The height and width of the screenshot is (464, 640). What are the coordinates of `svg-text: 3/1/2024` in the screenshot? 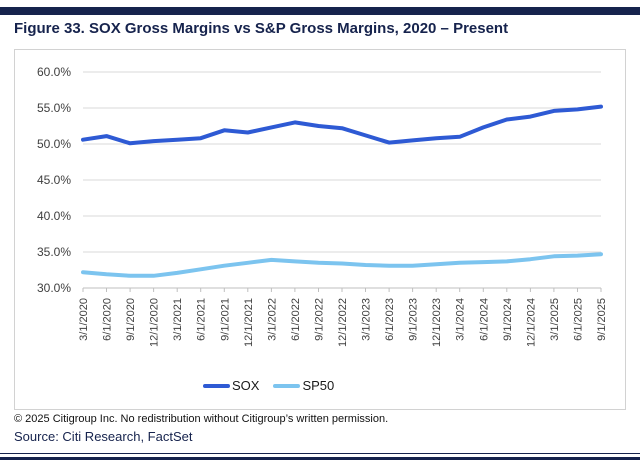 It's located at (461, 319).